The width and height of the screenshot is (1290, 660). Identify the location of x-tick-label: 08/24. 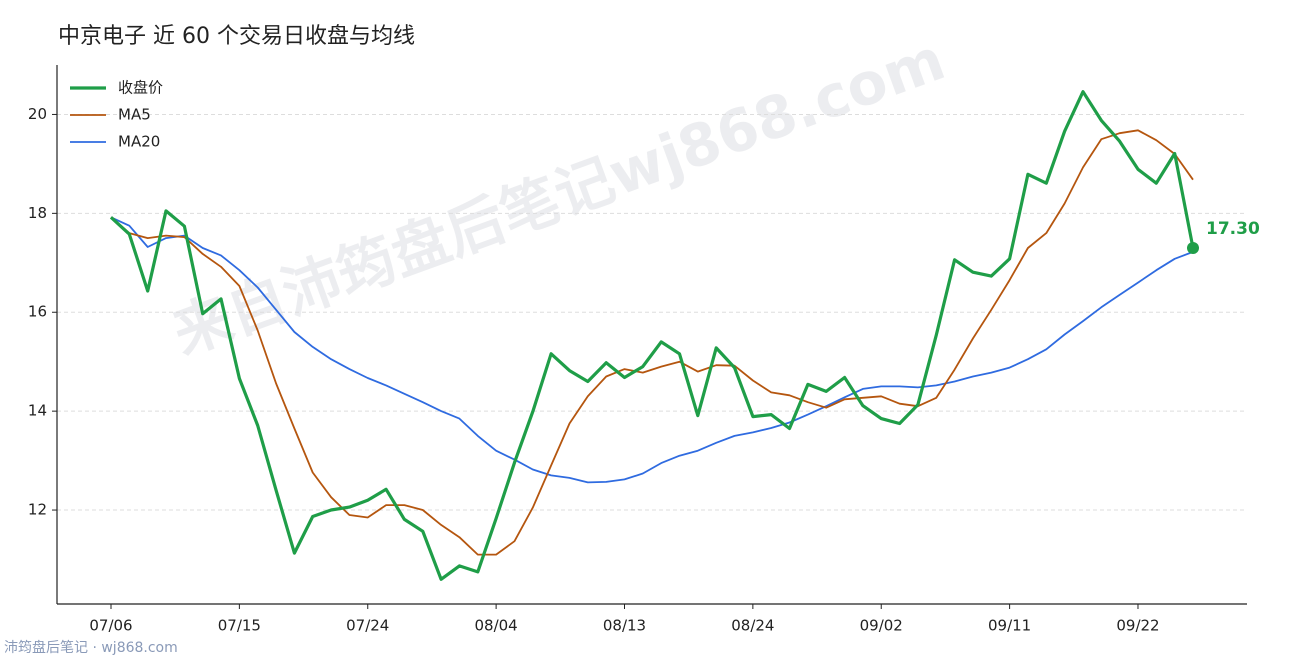
(752, 626).